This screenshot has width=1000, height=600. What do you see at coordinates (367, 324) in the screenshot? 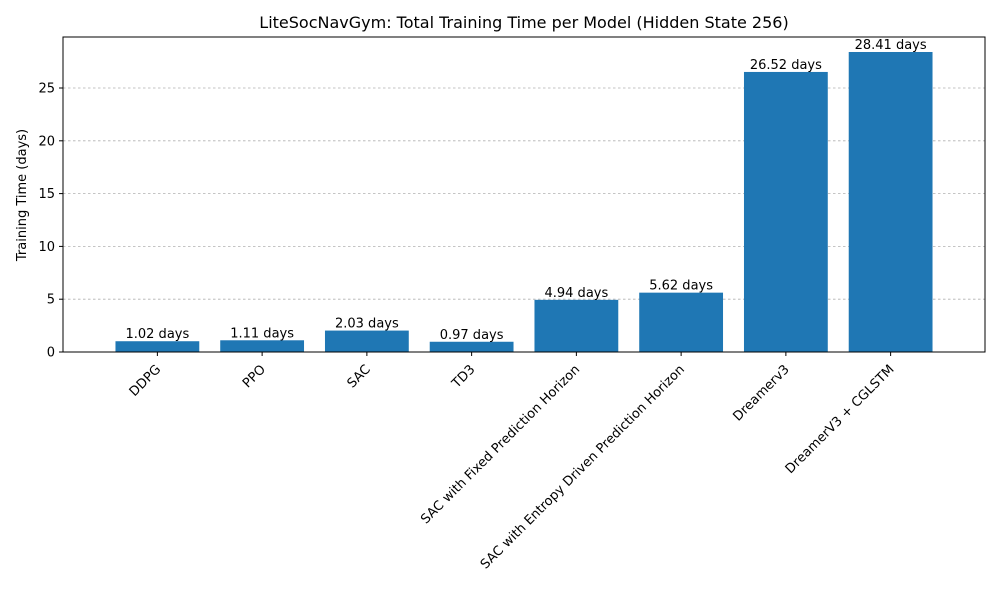
I see `bar-value-label: 2.03 days` at bounding box center [367, 324].